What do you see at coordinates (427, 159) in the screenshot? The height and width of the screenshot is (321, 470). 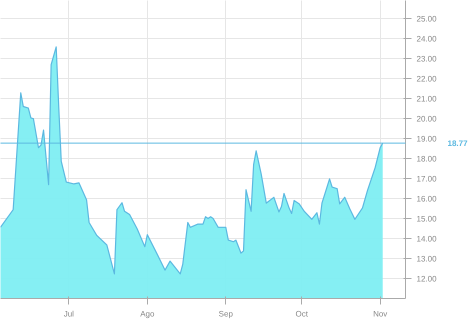 I see `y-tick-label: 18.00` at bounding box center [427, 159].